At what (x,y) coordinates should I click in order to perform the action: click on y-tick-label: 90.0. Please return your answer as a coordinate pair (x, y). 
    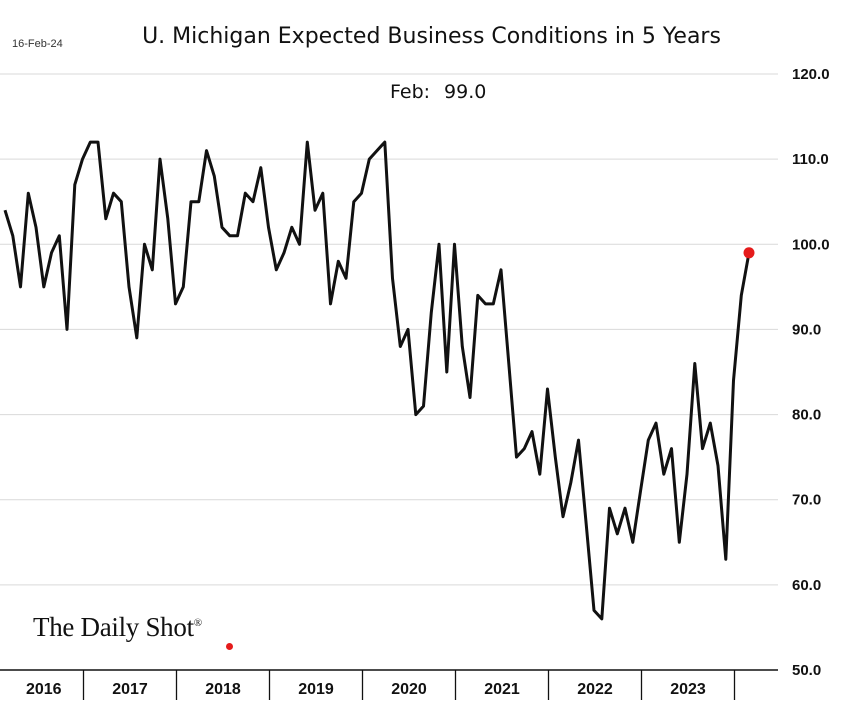
    Looking at the image, I should click on (806, 329).